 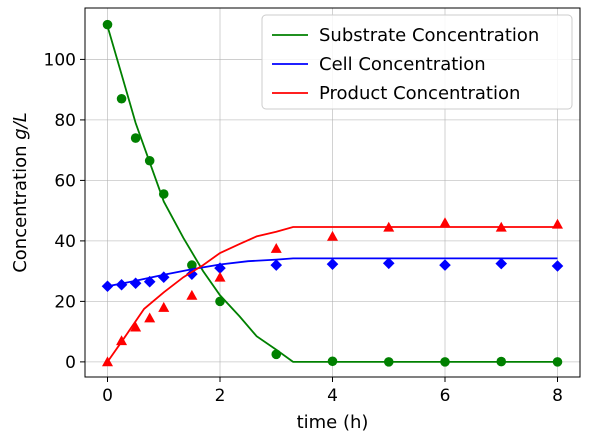 What do you see at coordinates (64, 211) in the screenshot?
I see `y-axis-ticks: 0 20 40 60 80 100` at bounding box center [64, 211].